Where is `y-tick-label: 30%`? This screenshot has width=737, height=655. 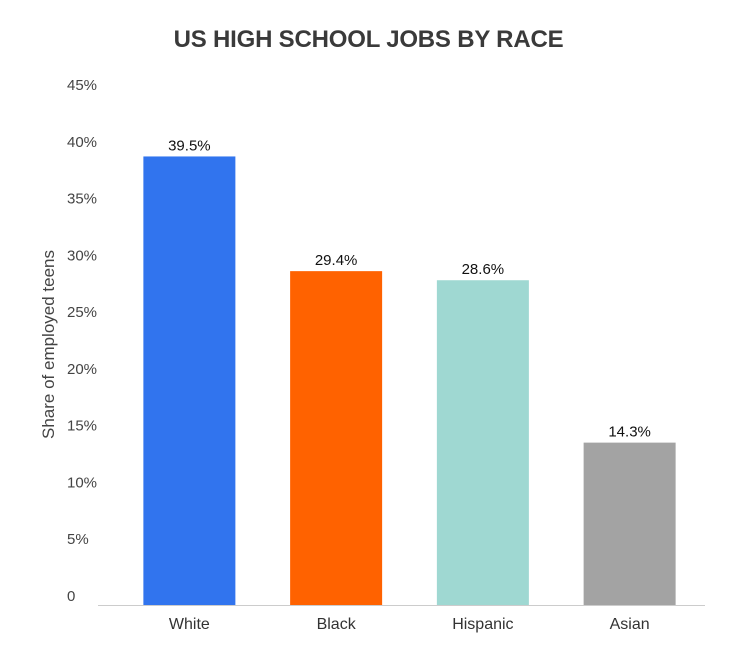 y-tick-label: 30% is located at coordinates (82, 255).